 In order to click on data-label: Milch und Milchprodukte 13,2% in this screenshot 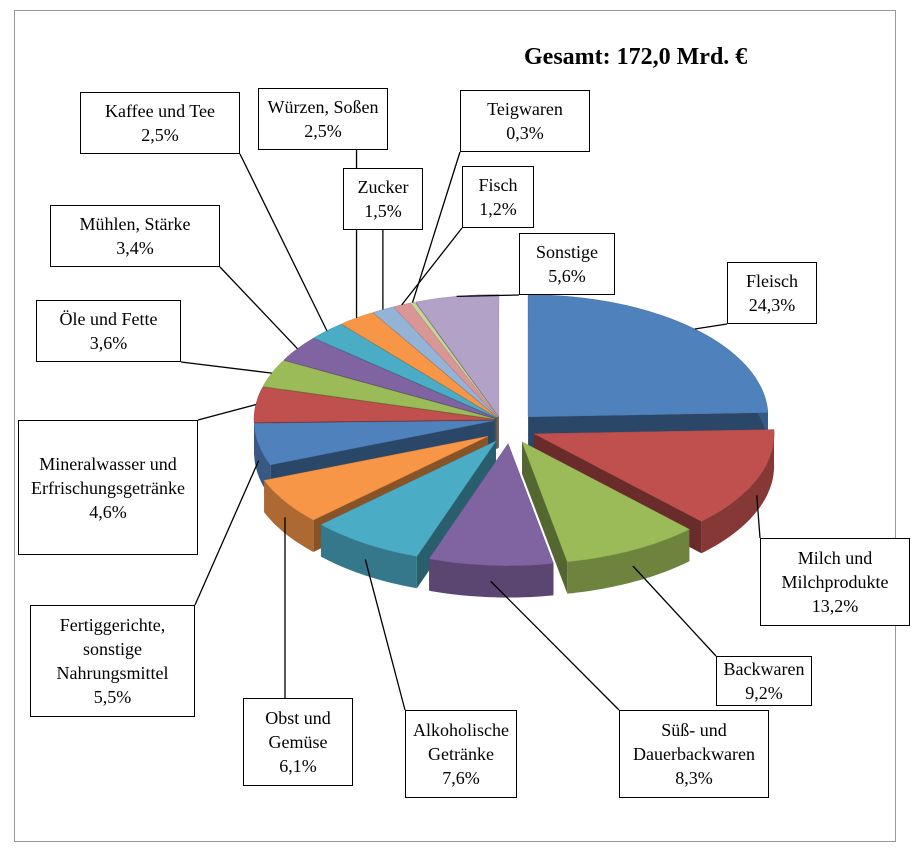, I will do `click(835, 582)`.